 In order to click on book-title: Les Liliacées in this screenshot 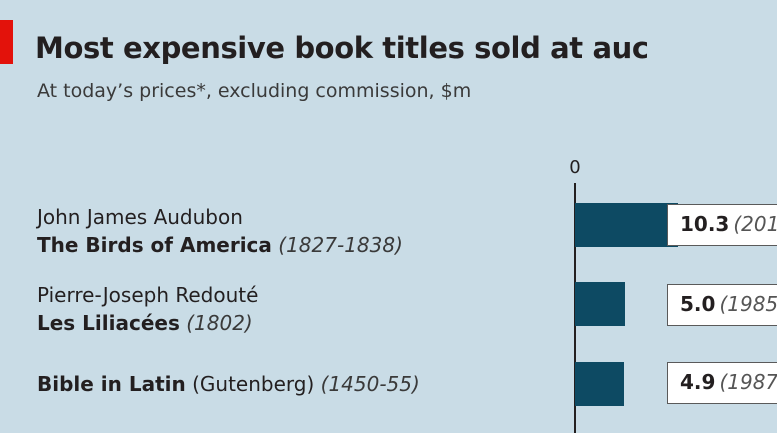, I will do `click(108, 323)`.